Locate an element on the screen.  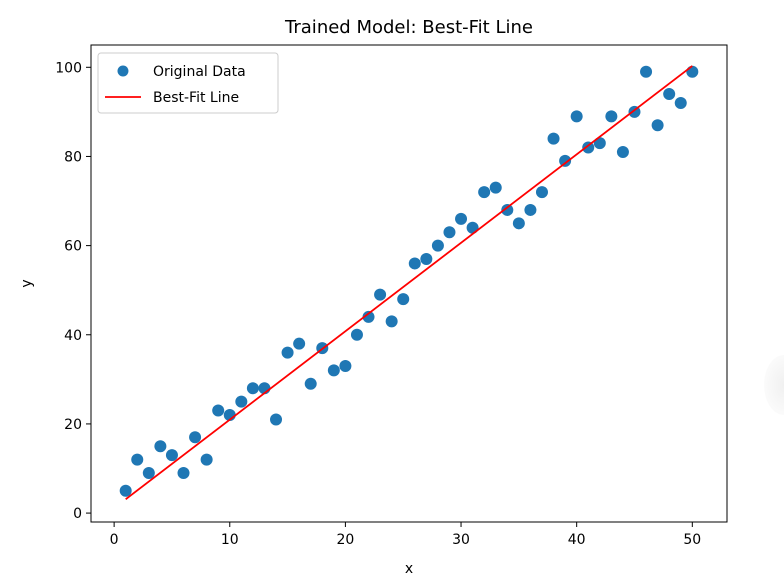
legend-box is located at coordinates (188, 83).